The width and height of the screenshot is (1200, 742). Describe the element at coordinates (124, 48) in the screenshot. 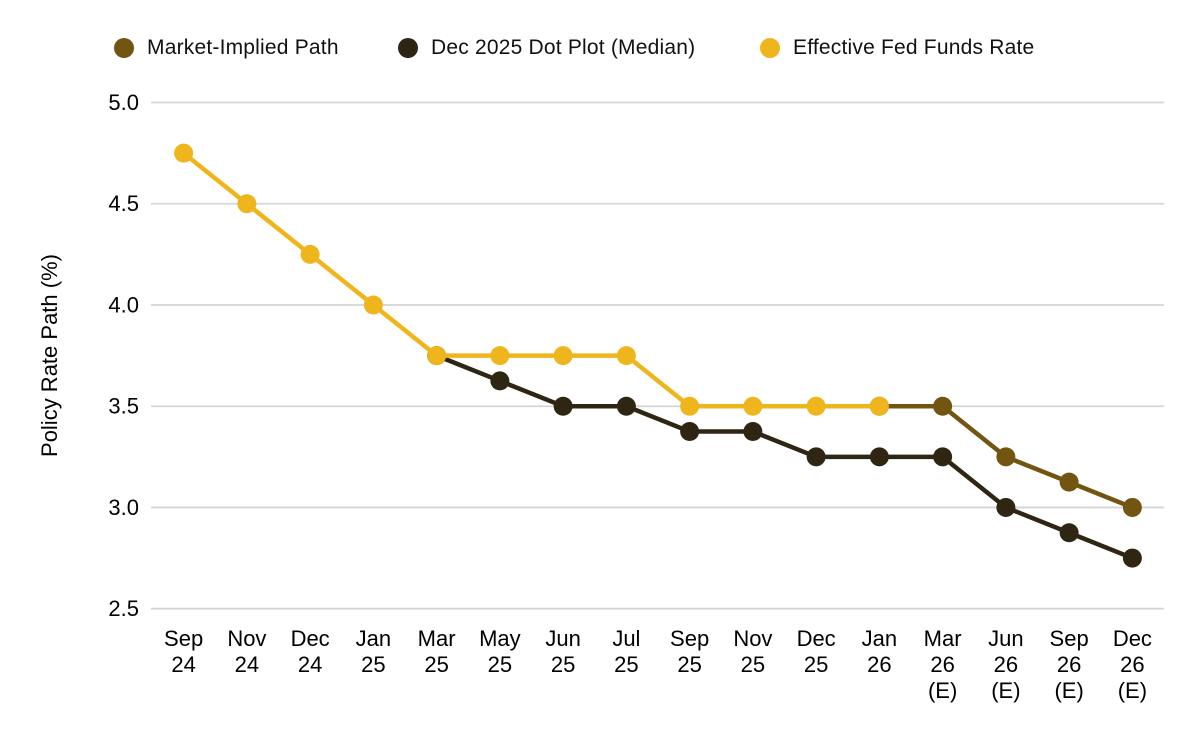

I see `legend-marker-market-implied-dot` at that location.